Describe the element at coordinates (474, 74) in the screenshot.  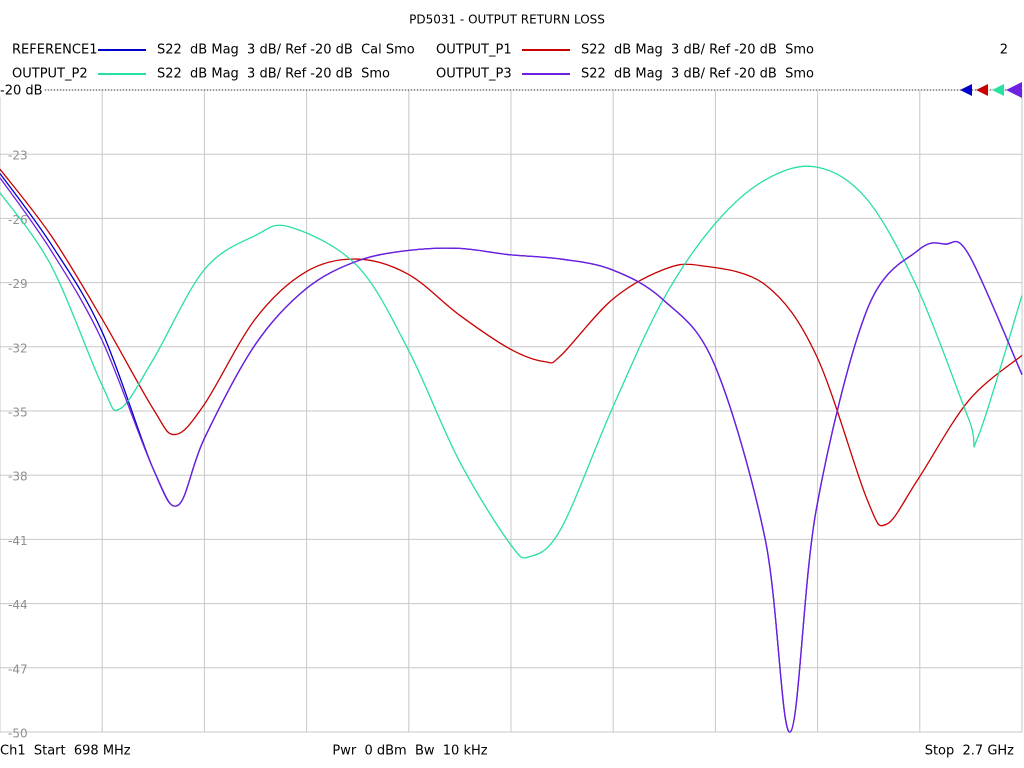
I see `legend-name: OUTPUT_P3` at that location.